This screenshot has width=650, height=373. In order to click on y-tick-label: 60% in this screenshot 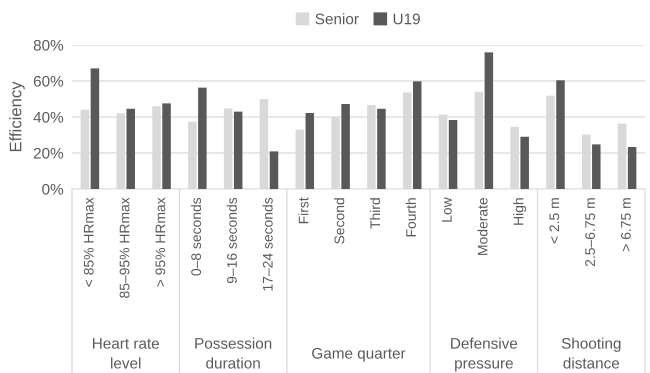, I will do `click(49, 81)`.